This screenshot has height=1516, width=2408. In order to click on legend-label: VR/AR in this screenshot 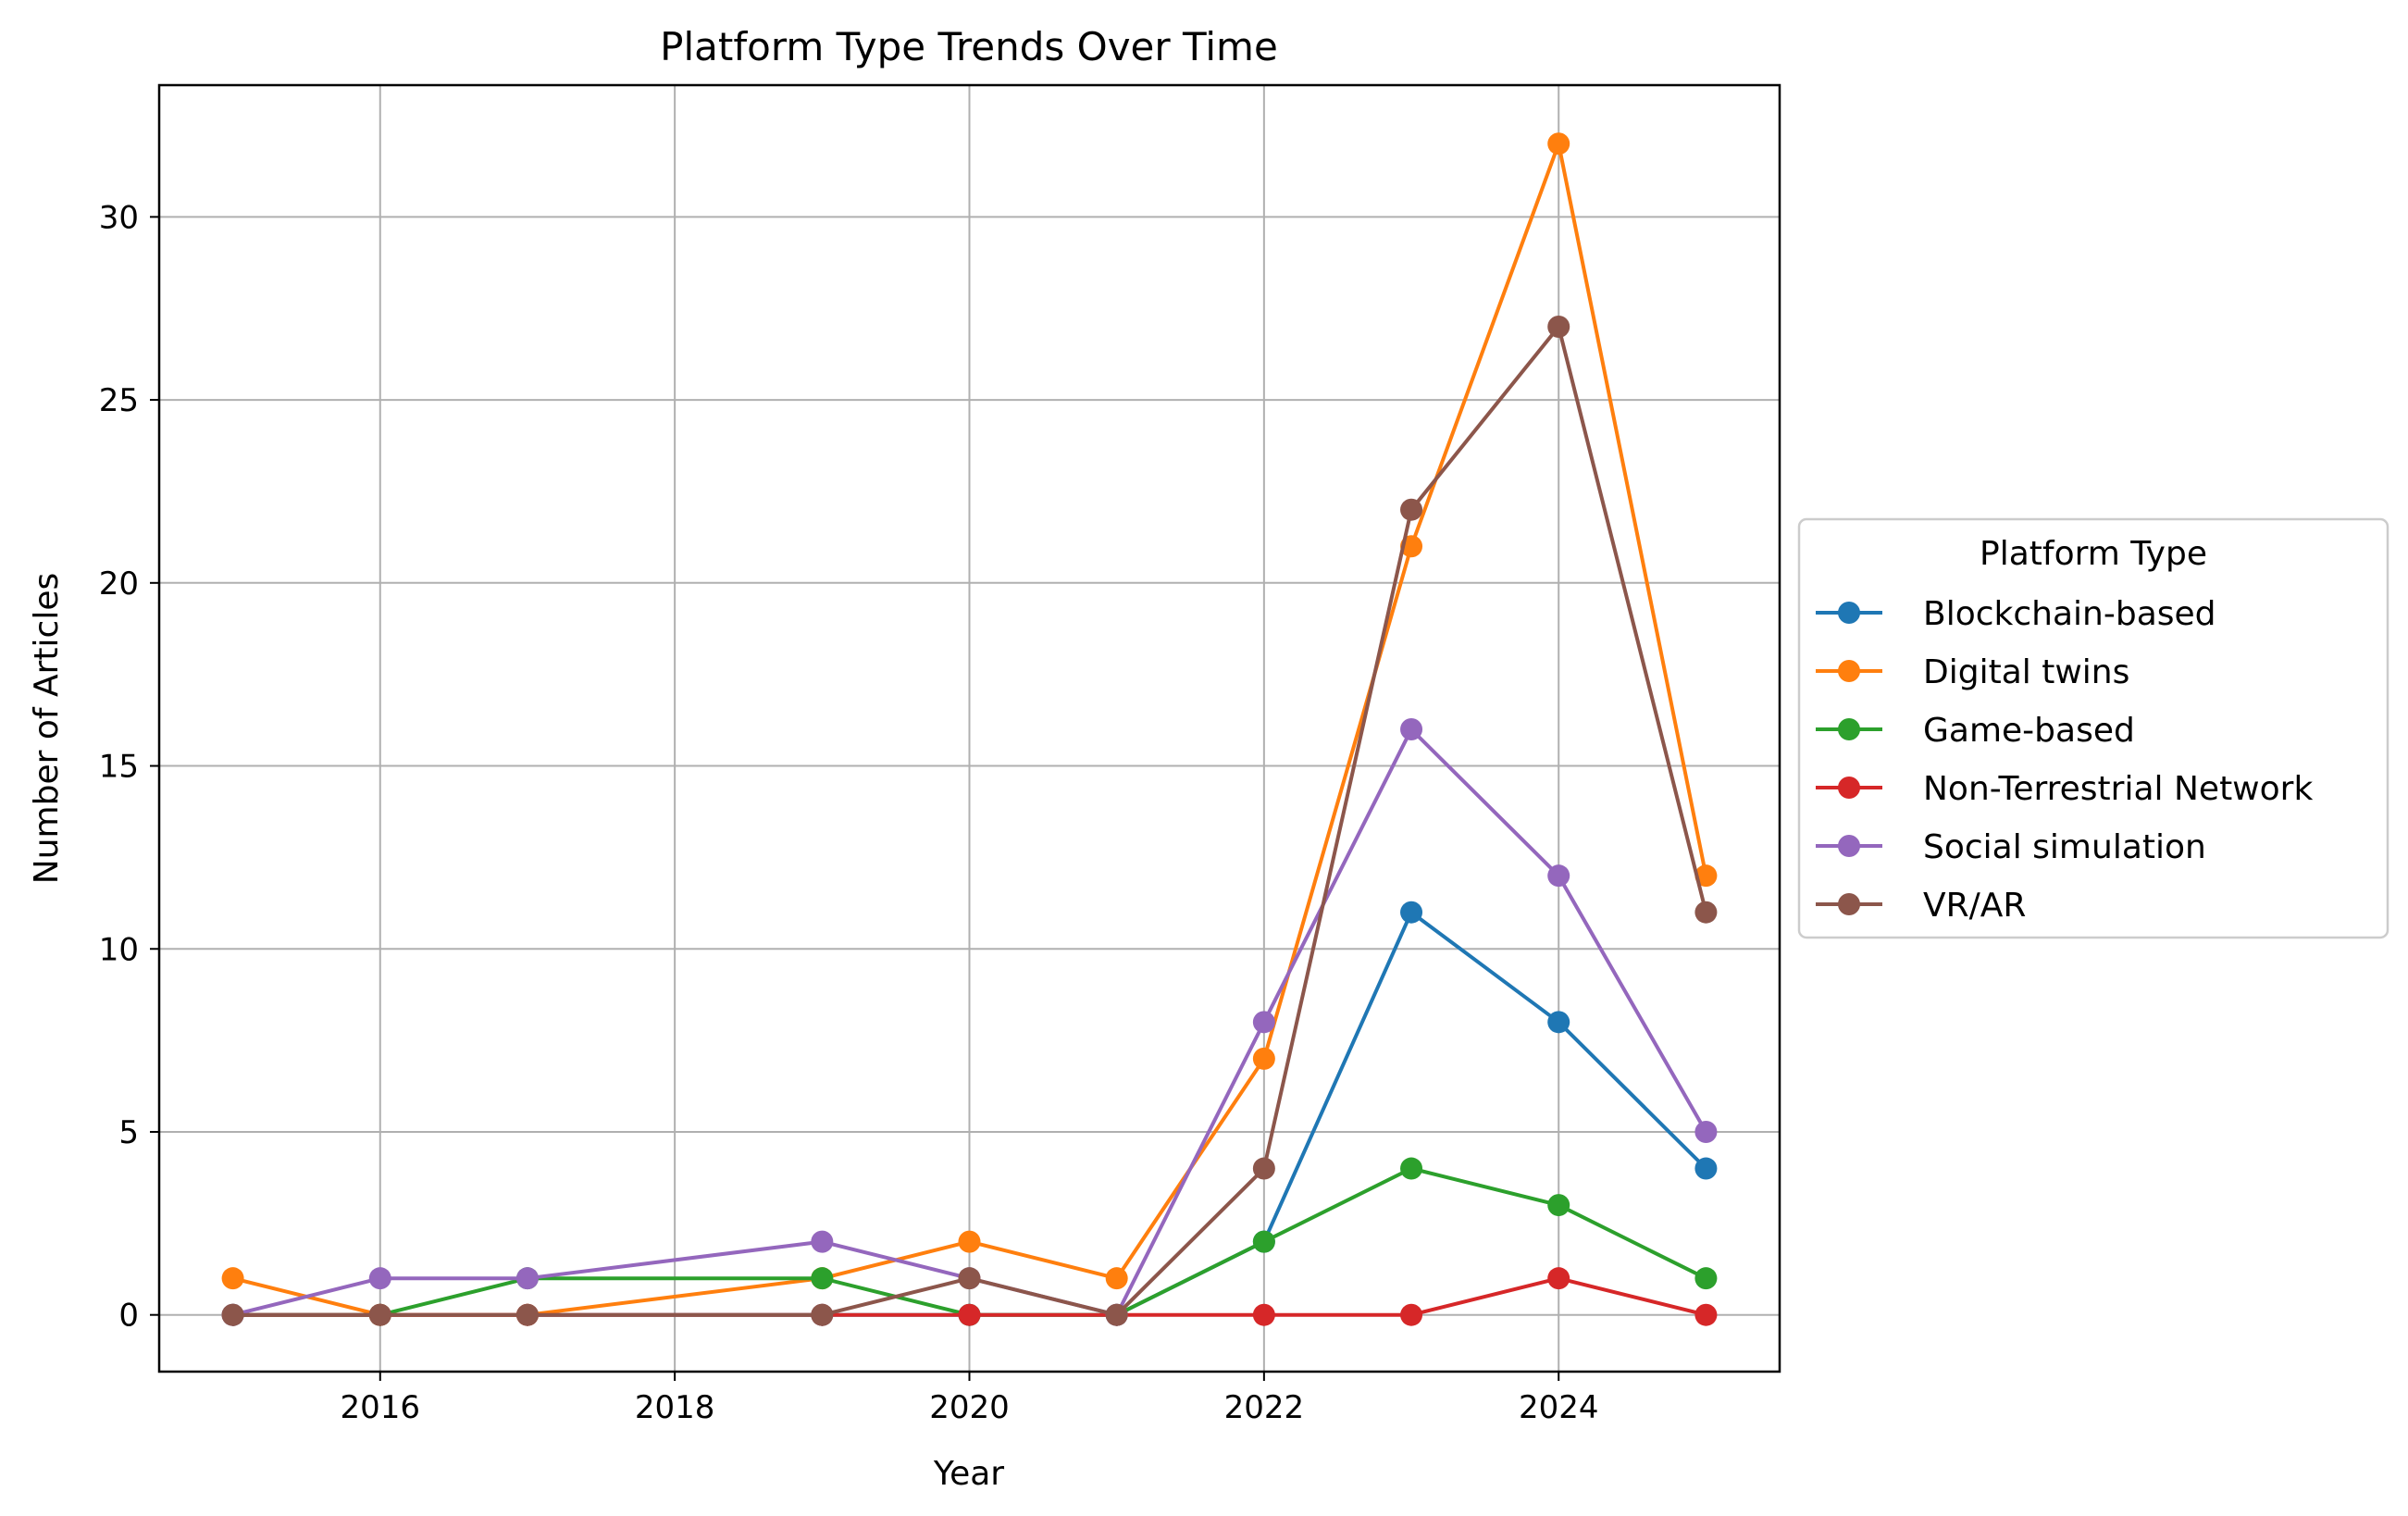, I will do `click(1974, 906)`.